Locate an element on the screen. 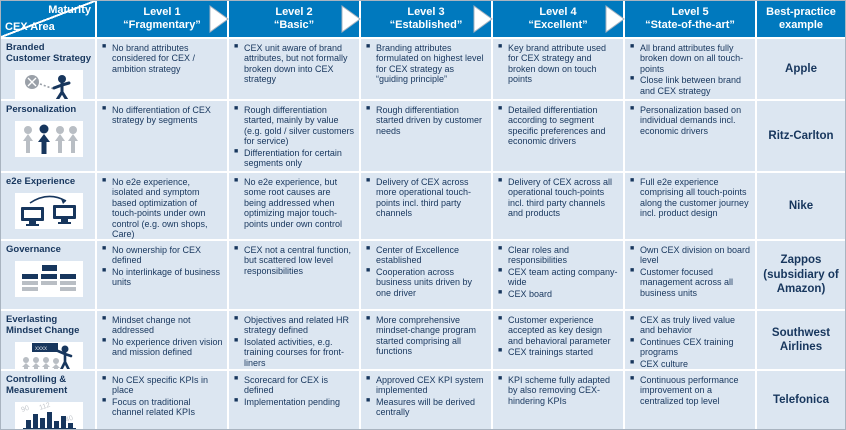 The image size is (846, 430). level-title: Level 2 is located at coordinates (294, 11).